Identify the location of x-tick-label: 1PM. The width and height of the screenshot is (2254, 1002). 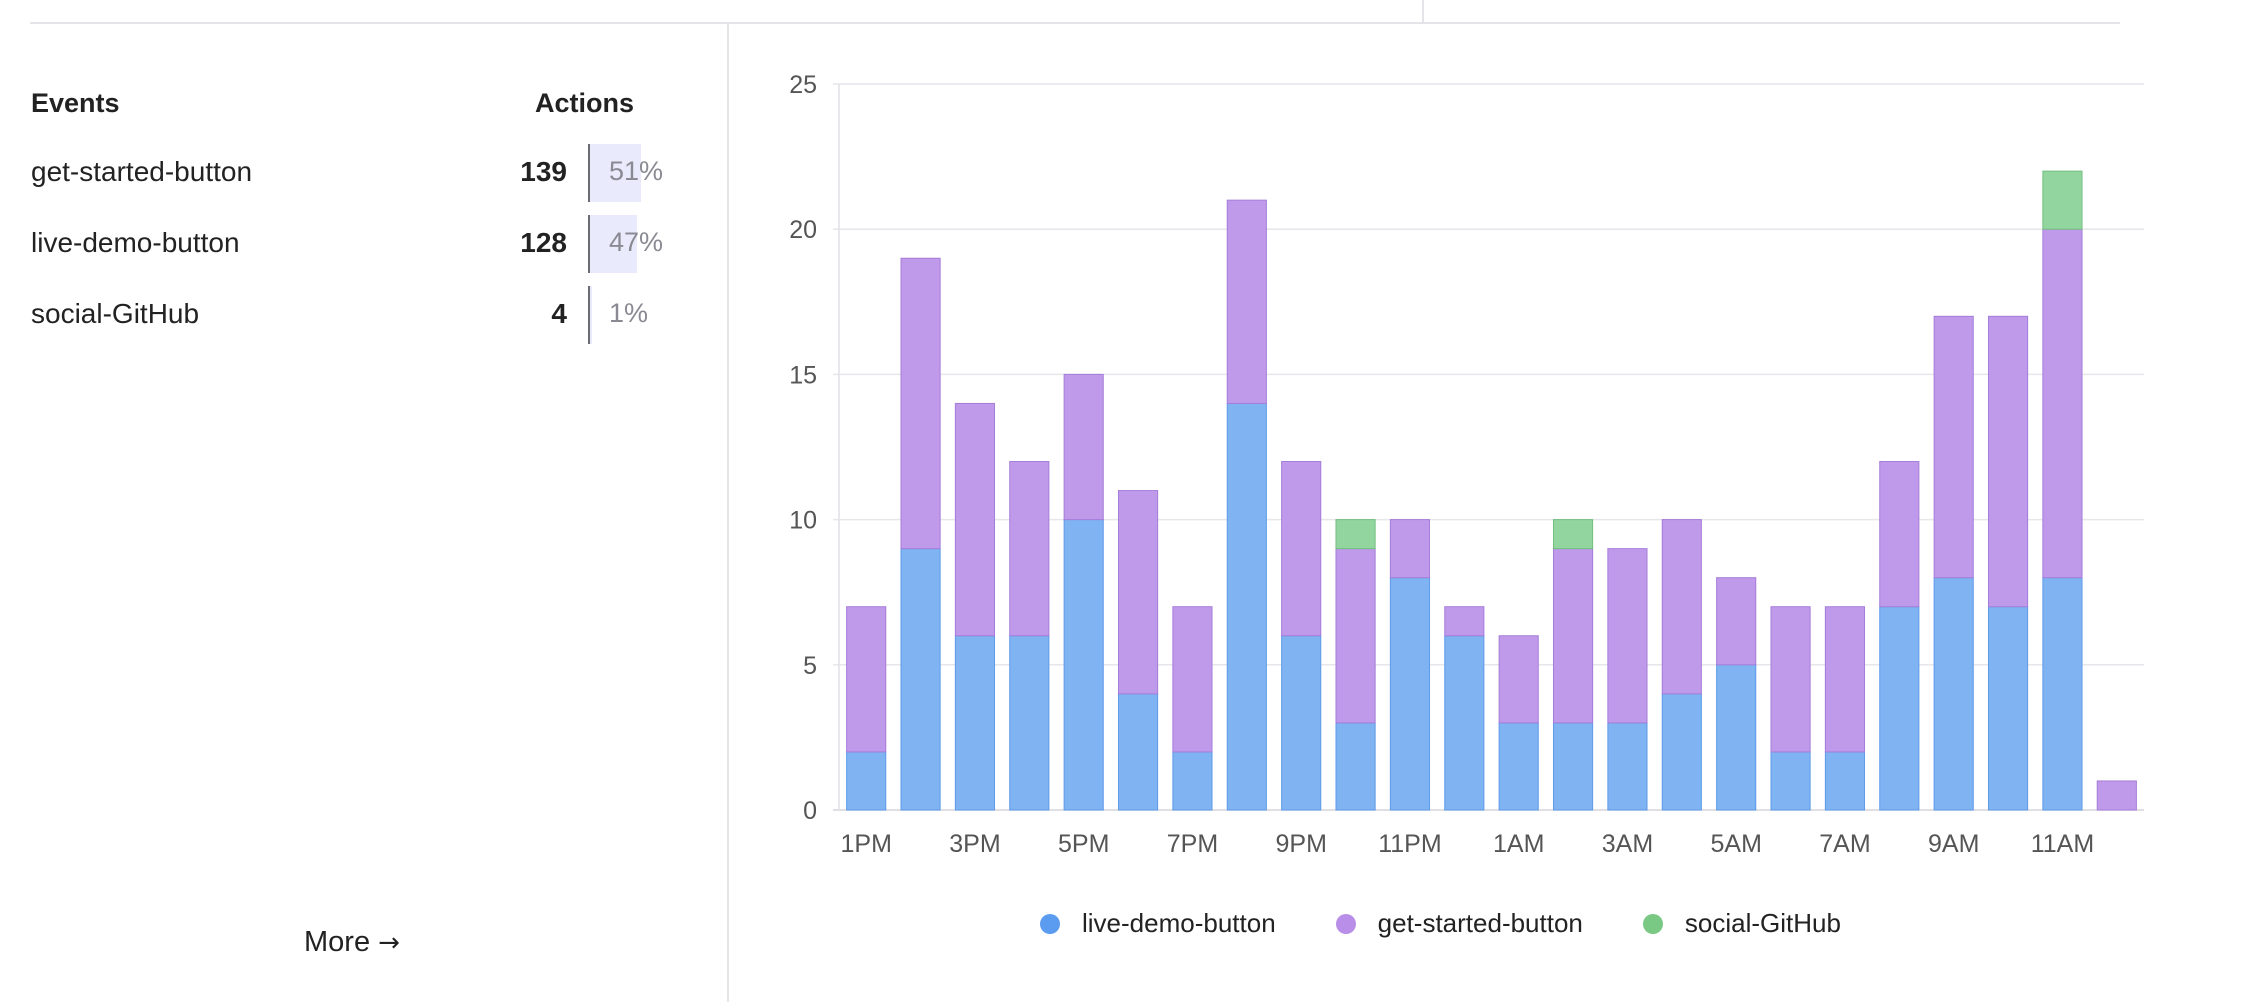
(865, 844).